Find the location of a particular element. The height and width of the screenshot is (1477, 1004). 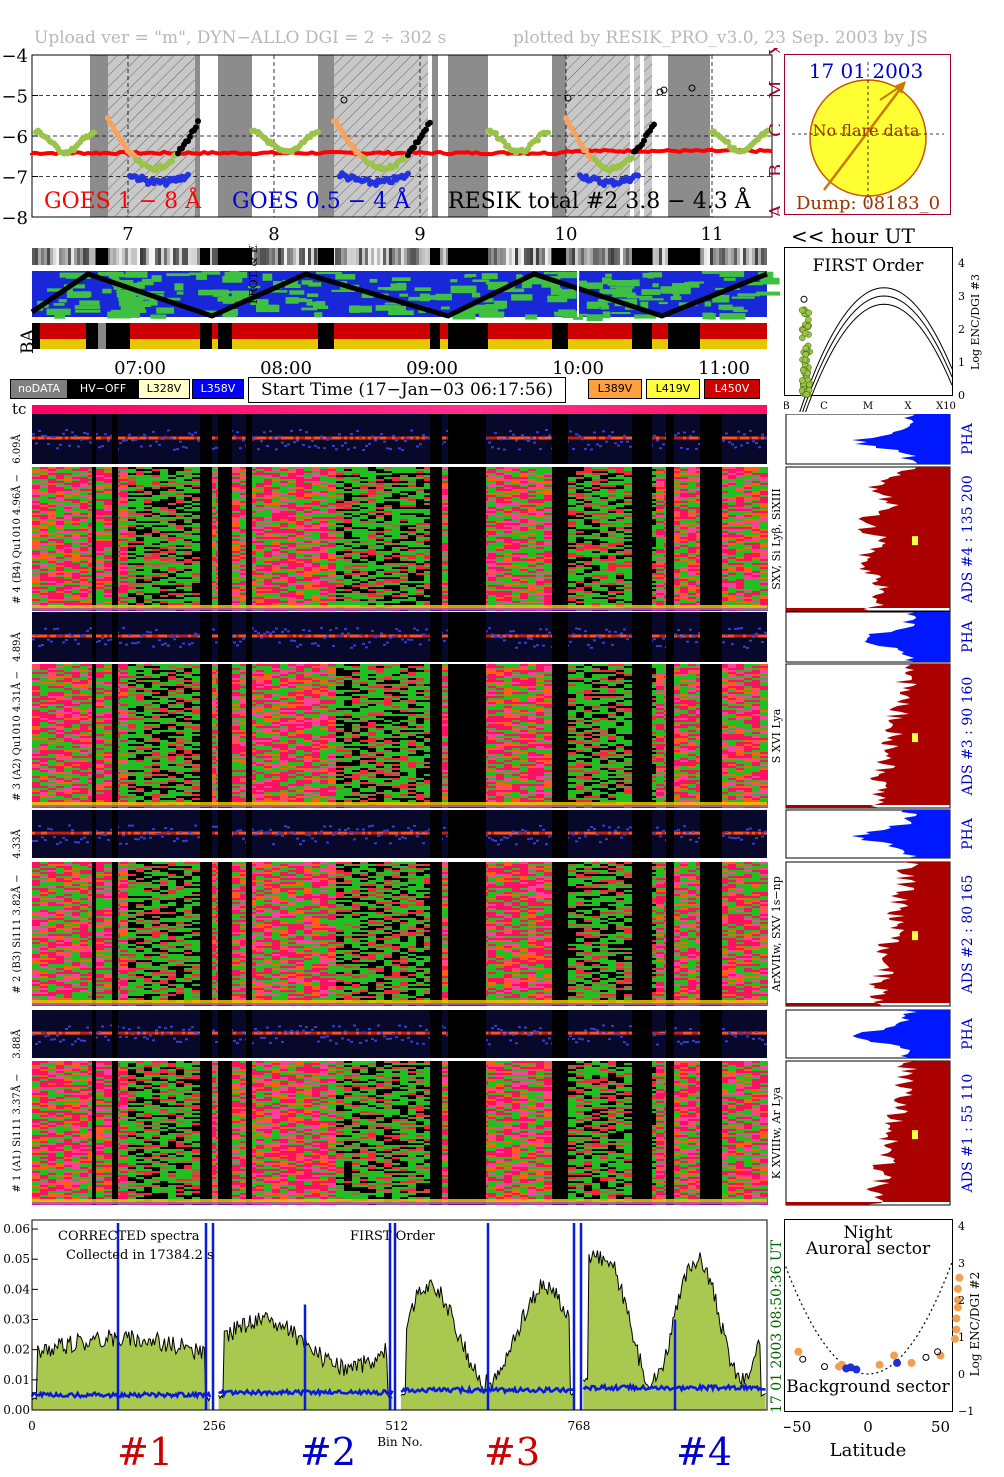

spectrum-ytick: 0.06 is located at coordinates (16, 1229).